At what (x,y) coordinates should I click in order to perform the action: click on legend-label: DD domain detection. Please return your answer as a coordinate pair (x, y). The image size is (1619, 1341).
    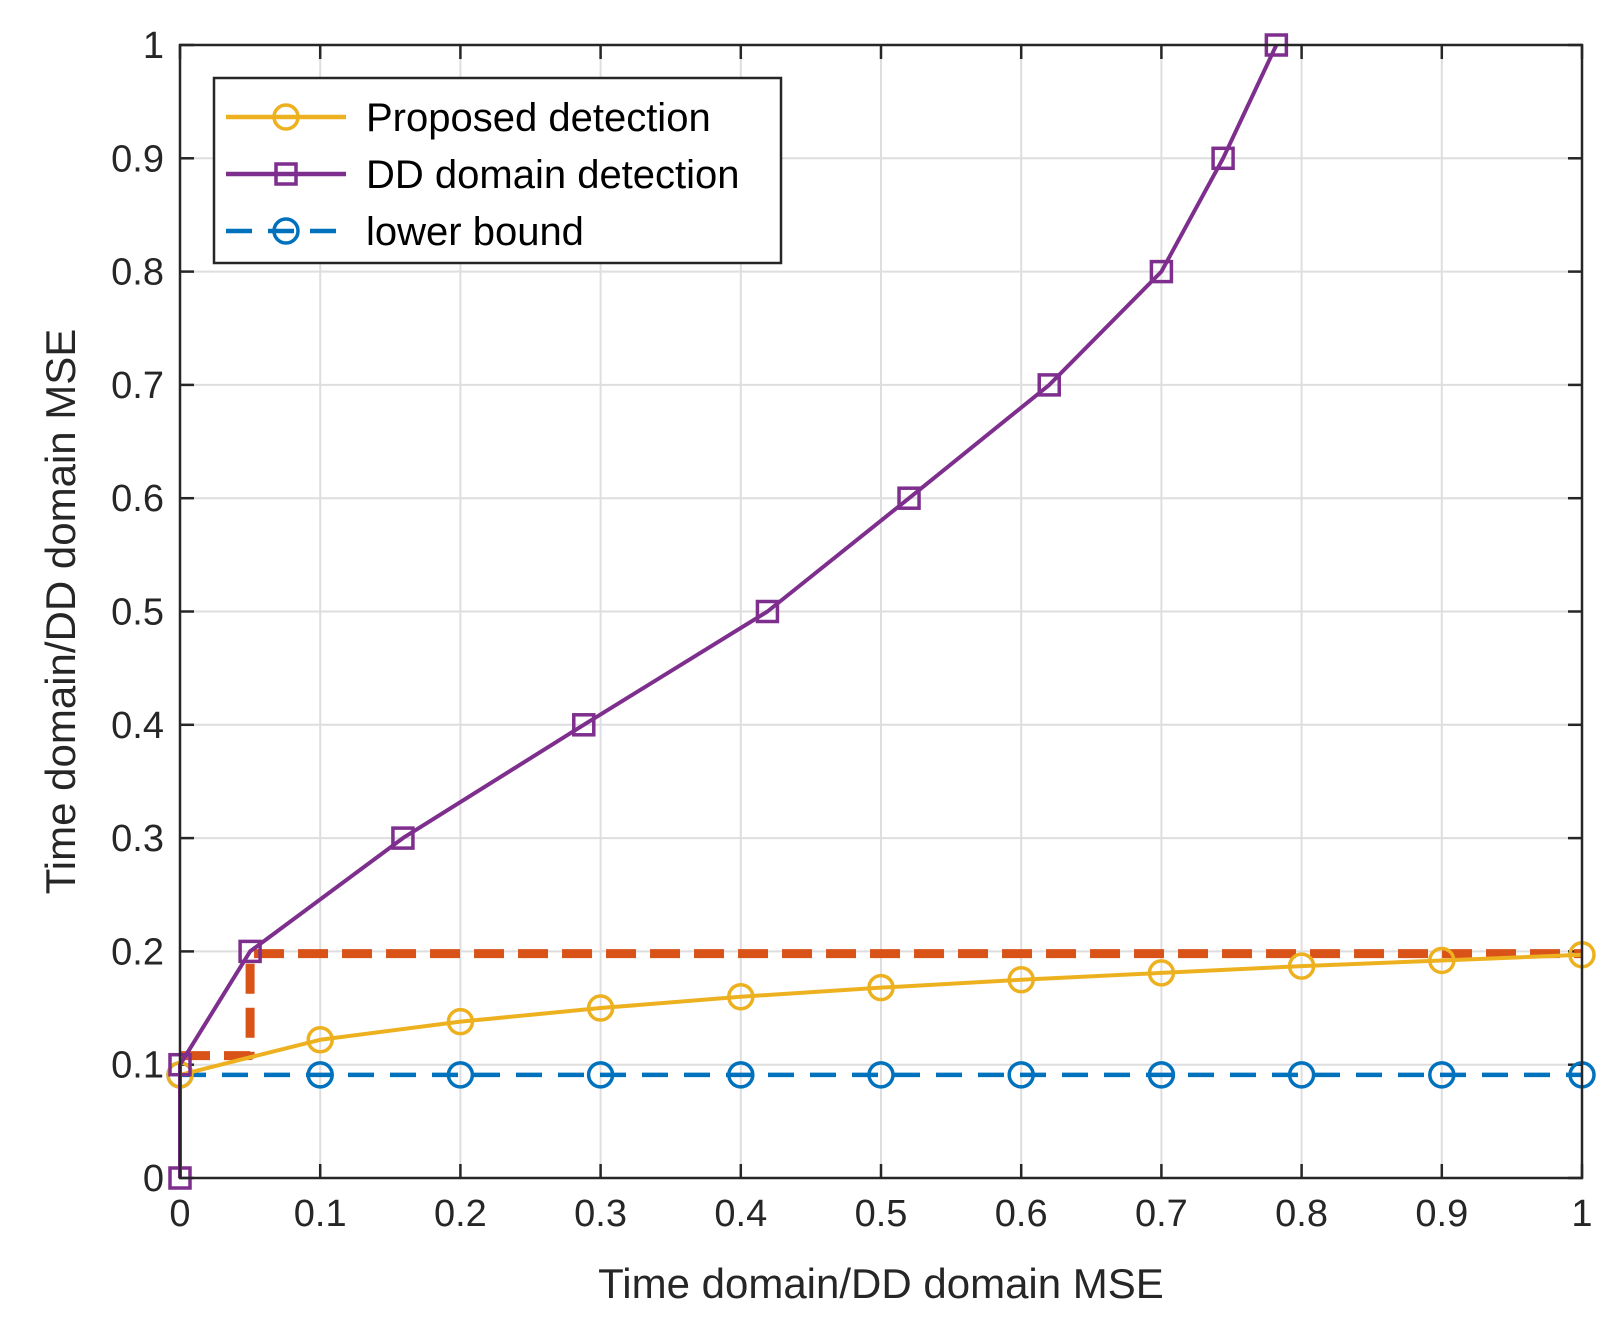
    Looking at the image, I should click on (553, 175).